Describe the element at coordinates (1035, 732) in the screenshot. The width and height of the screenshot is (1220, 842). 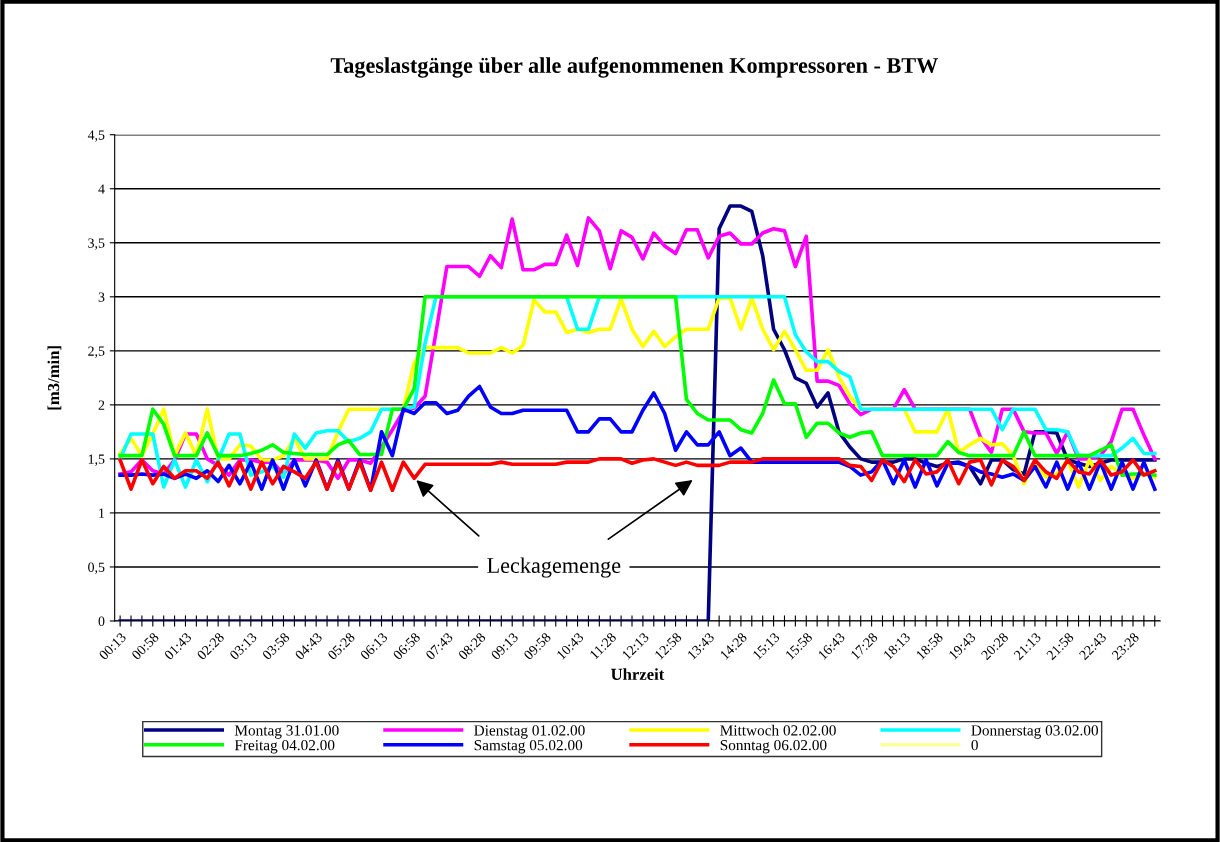
I see `legend-label: Donnerstag 03.02.00` at that location.